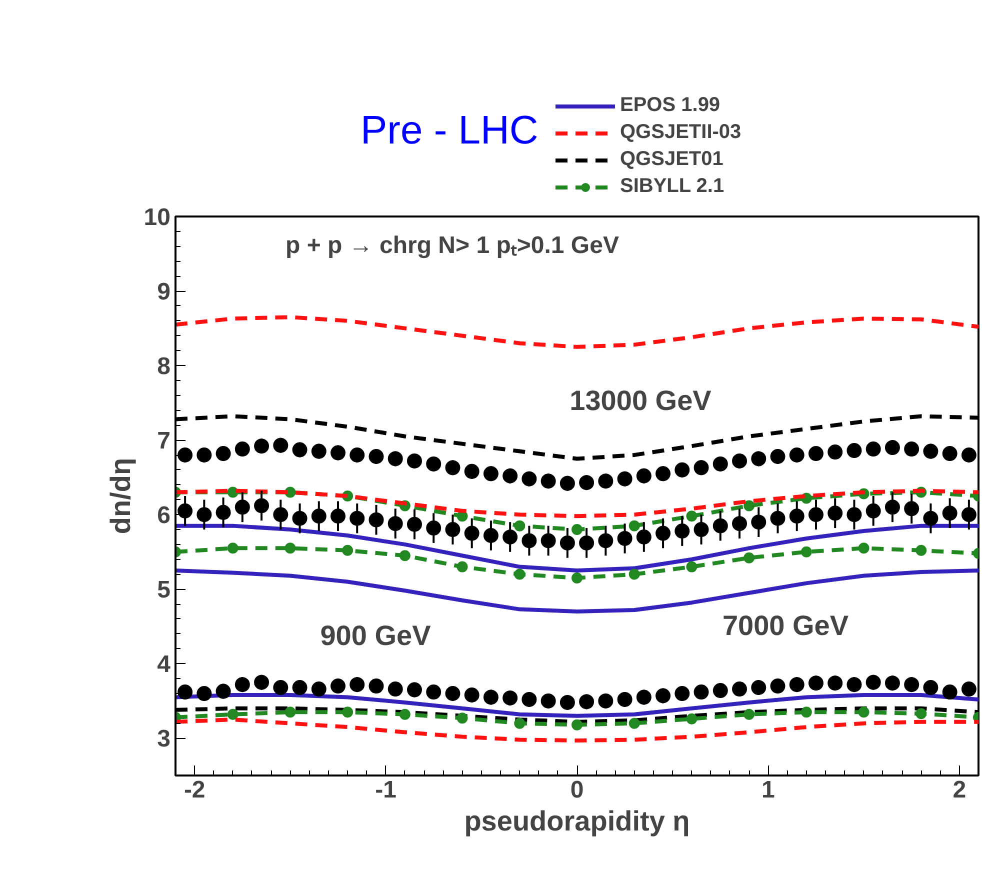  I want to click on annotation: 7000 GeV, so click(785, 625).